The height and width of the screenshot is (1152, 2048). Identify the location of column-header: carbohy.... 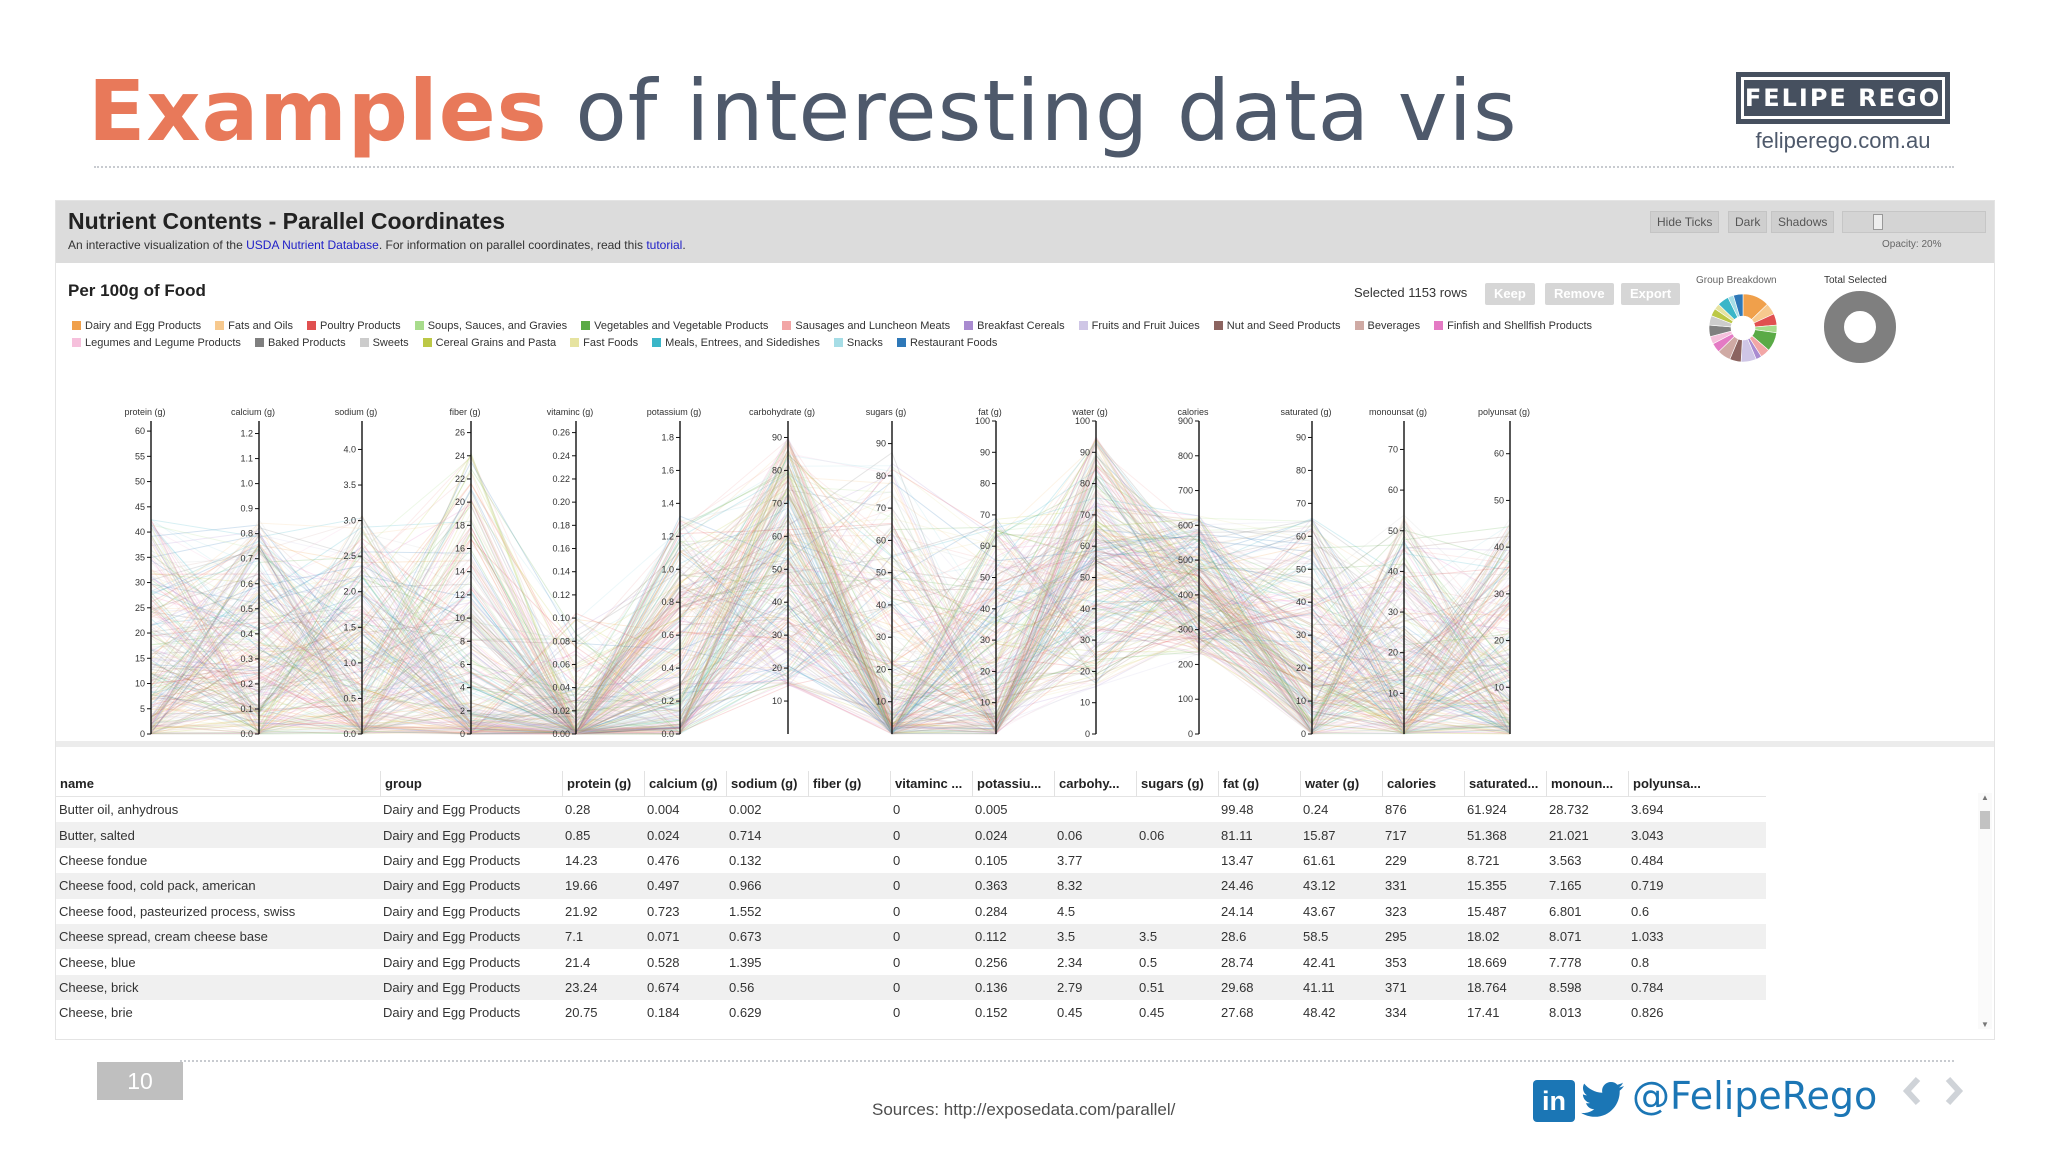
(1095, 783).